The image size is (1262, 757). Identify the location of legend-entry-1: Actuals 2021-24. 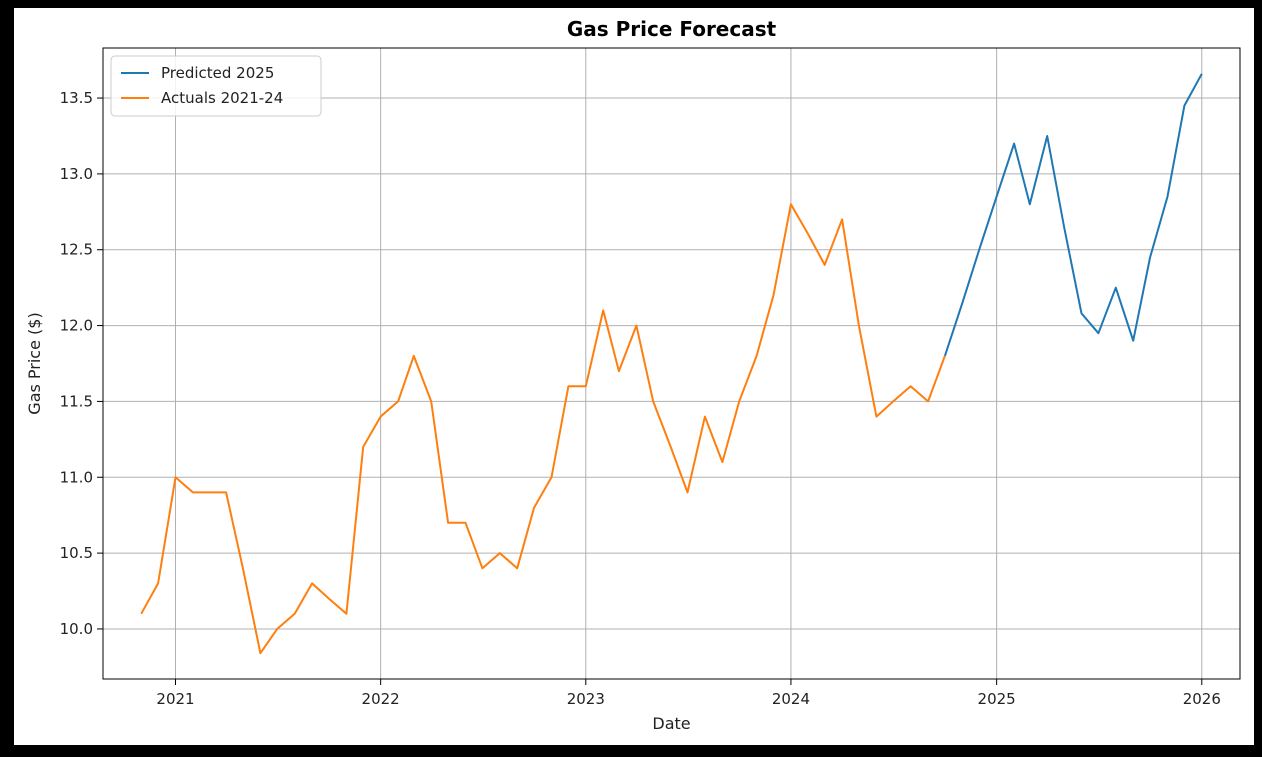
(222, 98).